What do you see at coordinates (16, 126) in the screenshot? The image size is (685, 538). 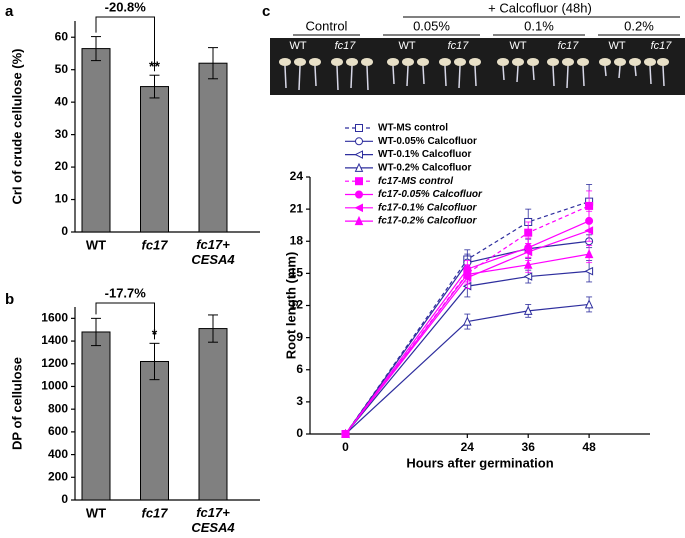 I see `y-axis-label: CrI of crude cellulose (%)` at bounding box center [16, 126].